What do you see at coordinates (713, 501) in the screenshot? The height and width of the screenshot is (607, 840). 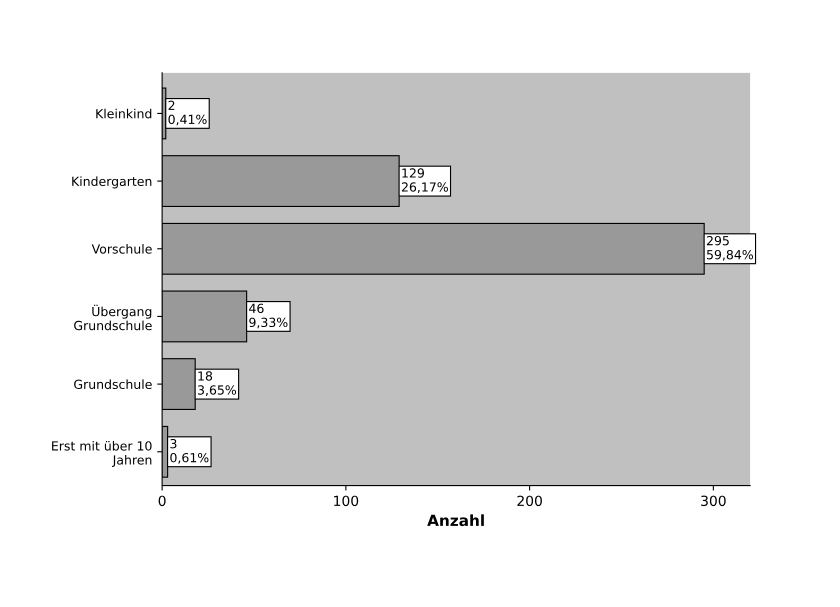 I see `x-tick-label: 300` at bounding box center [713, 501].